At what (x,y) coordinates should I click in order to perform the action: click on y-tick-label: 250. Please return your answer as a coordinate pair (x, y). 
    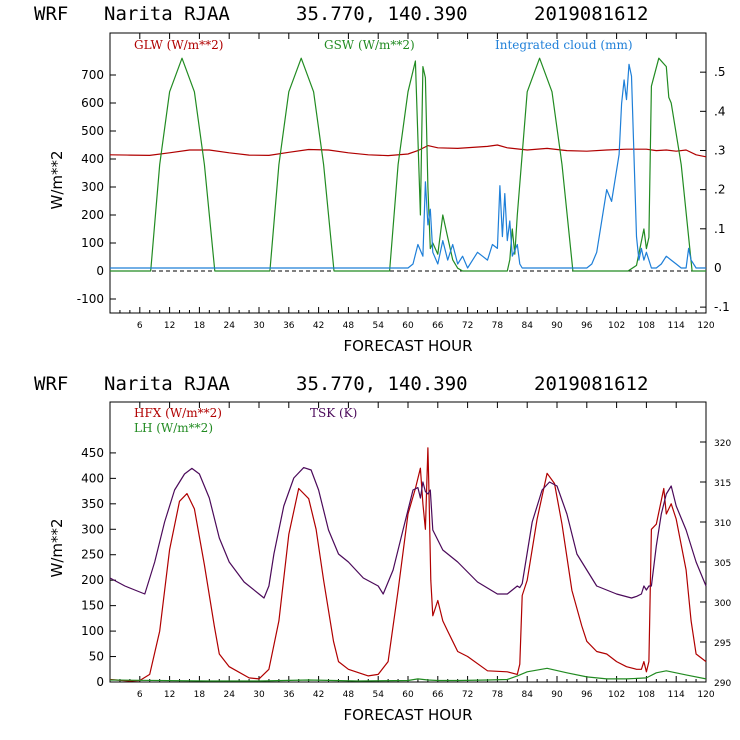
    Looking at the image, I should click on (92, 555).